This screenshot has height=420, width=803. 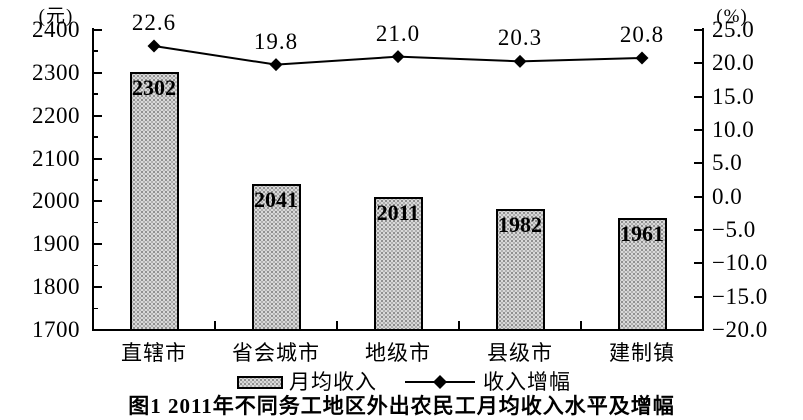 What do you see at coordinates (727, 163) in the screenshot?
I see `right-axis-tick-label: 5.0` at bounding box center [727, 163].